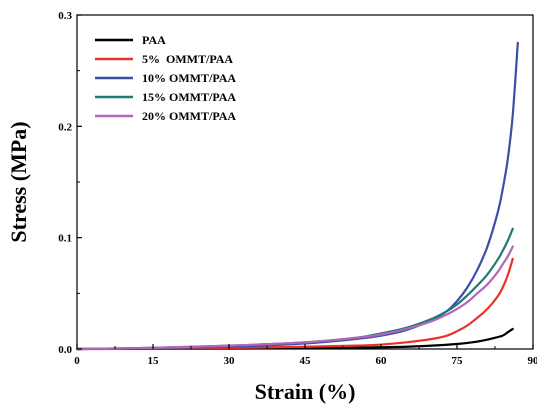  Describe the element at coordinates (65, 239) in the screenshot. I see `y-tick-label: 0.1` at that location.